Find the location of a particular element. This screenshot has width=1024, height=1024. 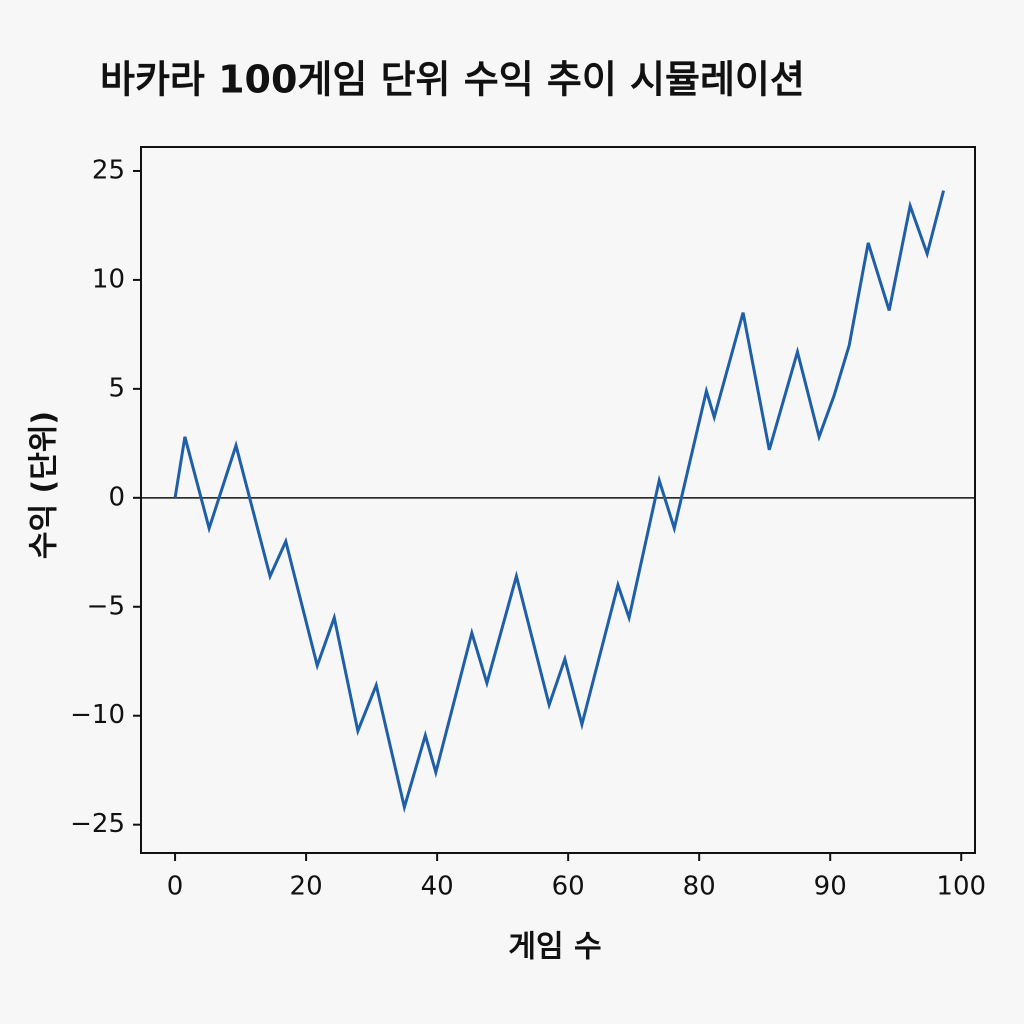

x-tick-label: 0 is located at coordinates (175, 887).